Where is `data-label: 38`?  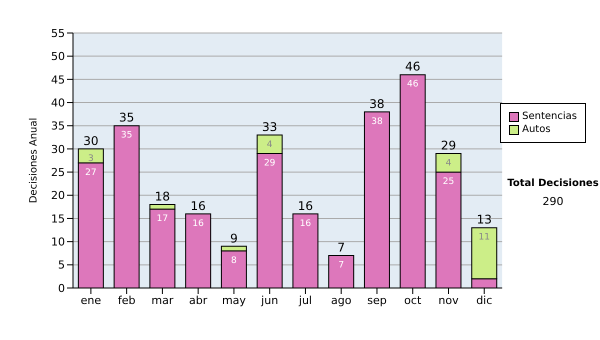
data-label: 38 is located at coordinates (377, 121).